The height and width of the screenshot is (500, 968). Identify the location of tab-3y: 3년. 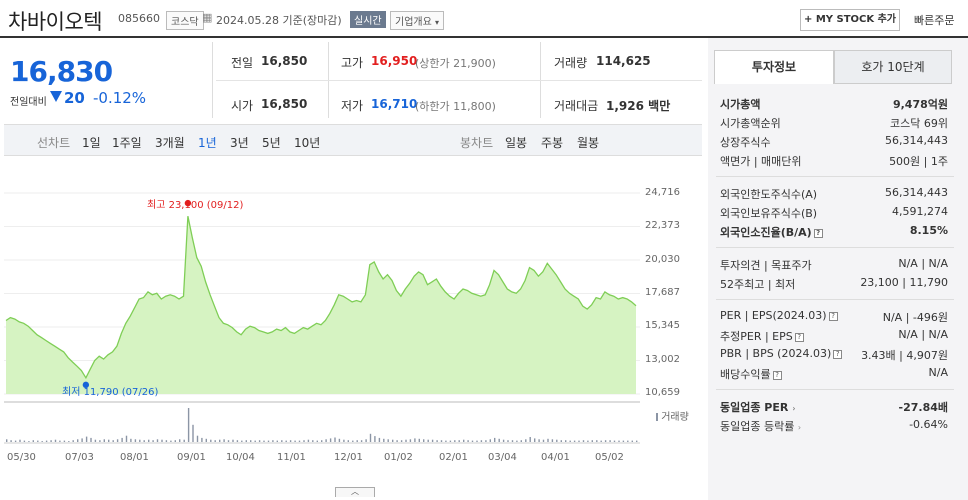
(239, 143).